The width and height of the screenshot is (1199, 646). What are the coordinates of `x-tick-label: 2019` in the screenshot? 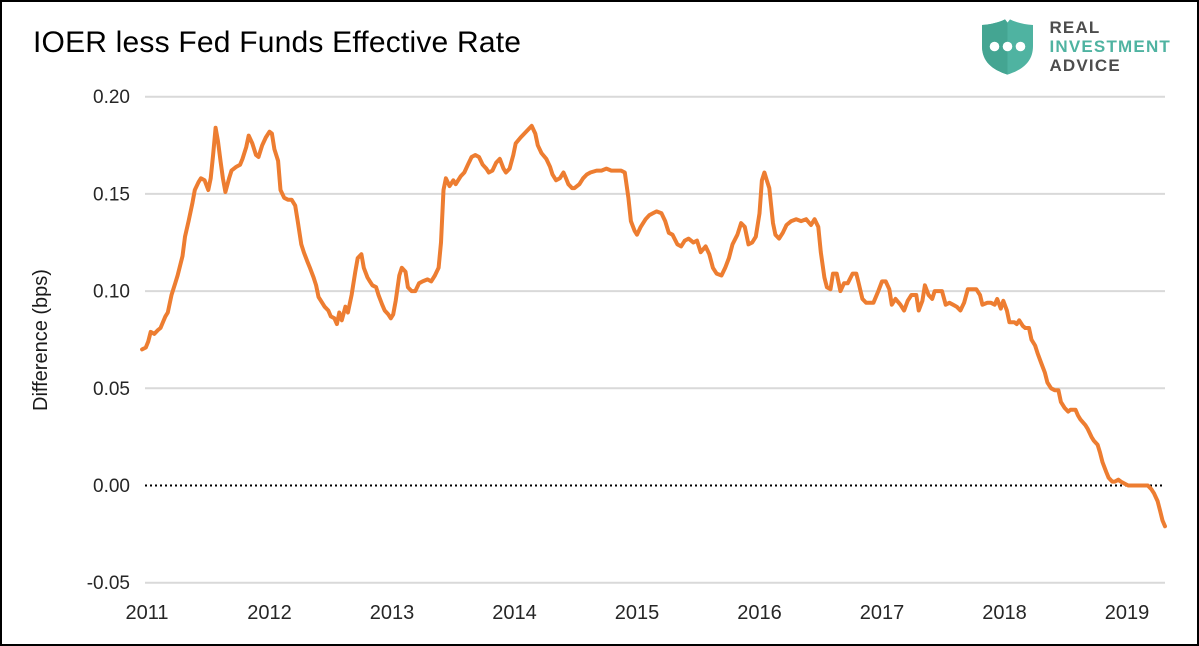 It's located at (1127, 613).